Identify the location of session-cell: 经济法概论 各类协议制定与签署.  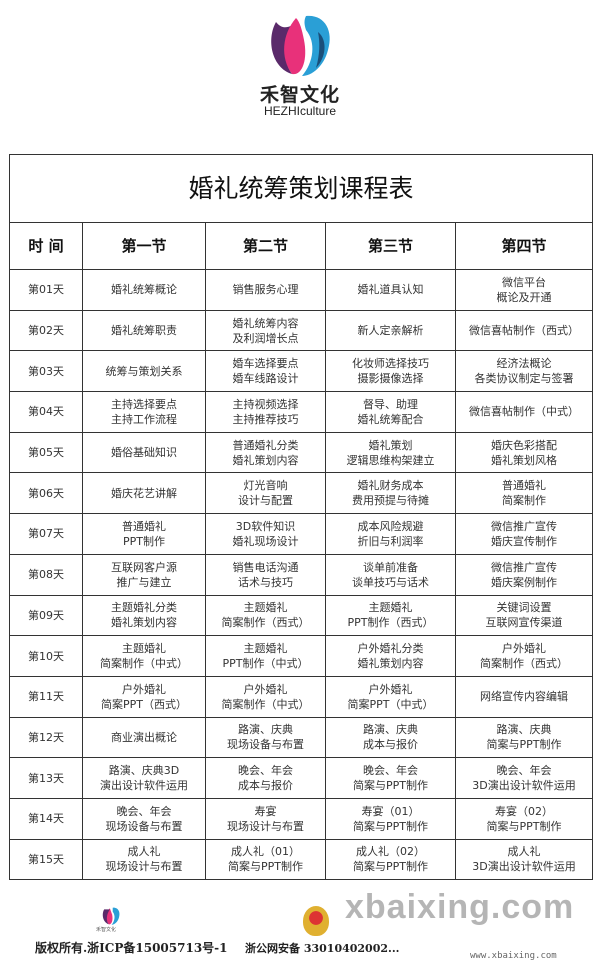
(524, 371).